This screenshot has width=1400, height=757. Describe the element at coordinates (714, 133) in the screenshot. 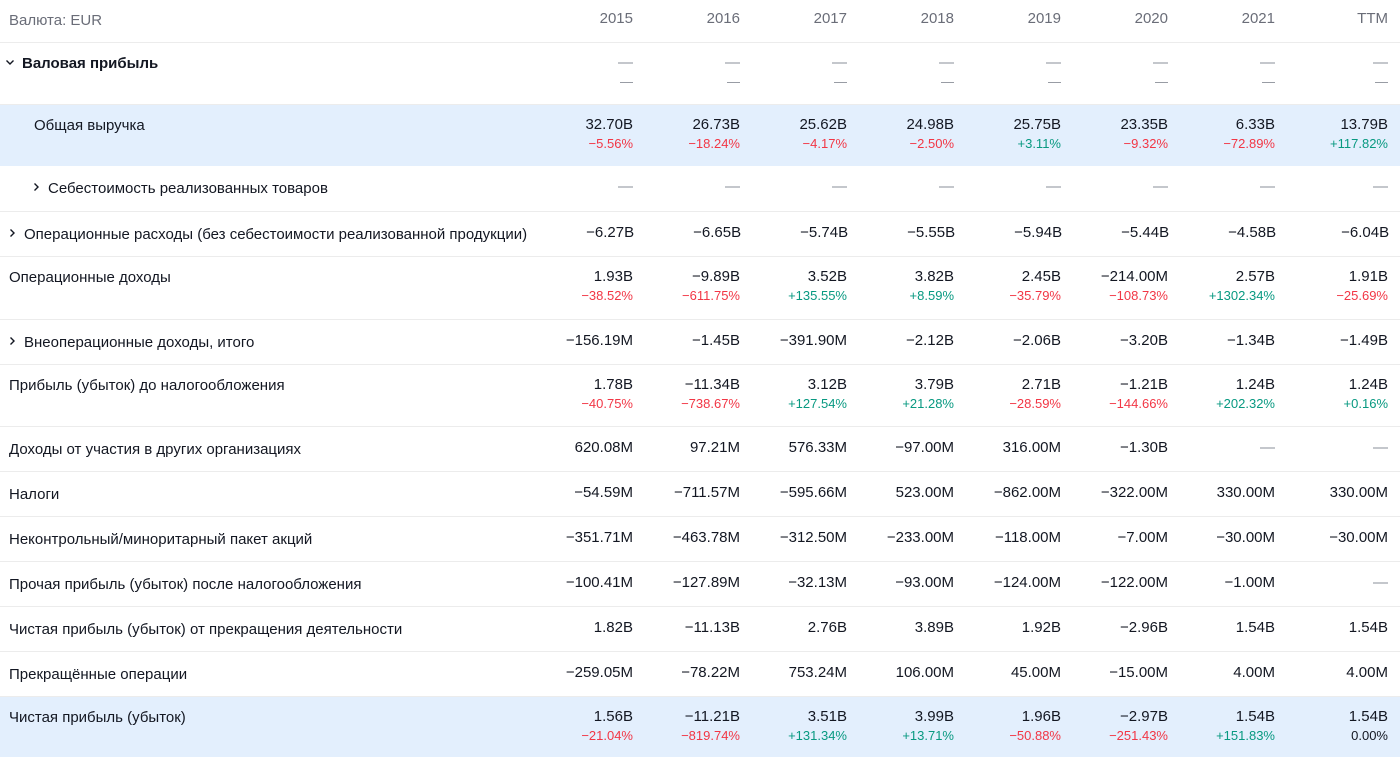

I see `value-cell: 26.73B −18.24%` at that location.